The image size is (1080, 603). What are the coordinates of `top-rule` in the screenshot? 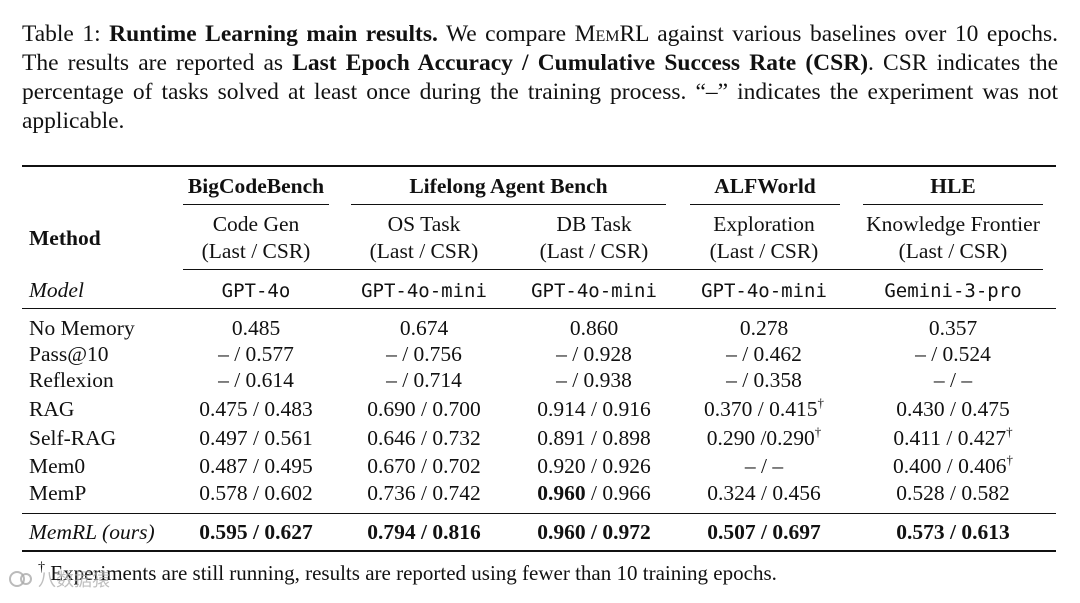 It's located at (539, 166).